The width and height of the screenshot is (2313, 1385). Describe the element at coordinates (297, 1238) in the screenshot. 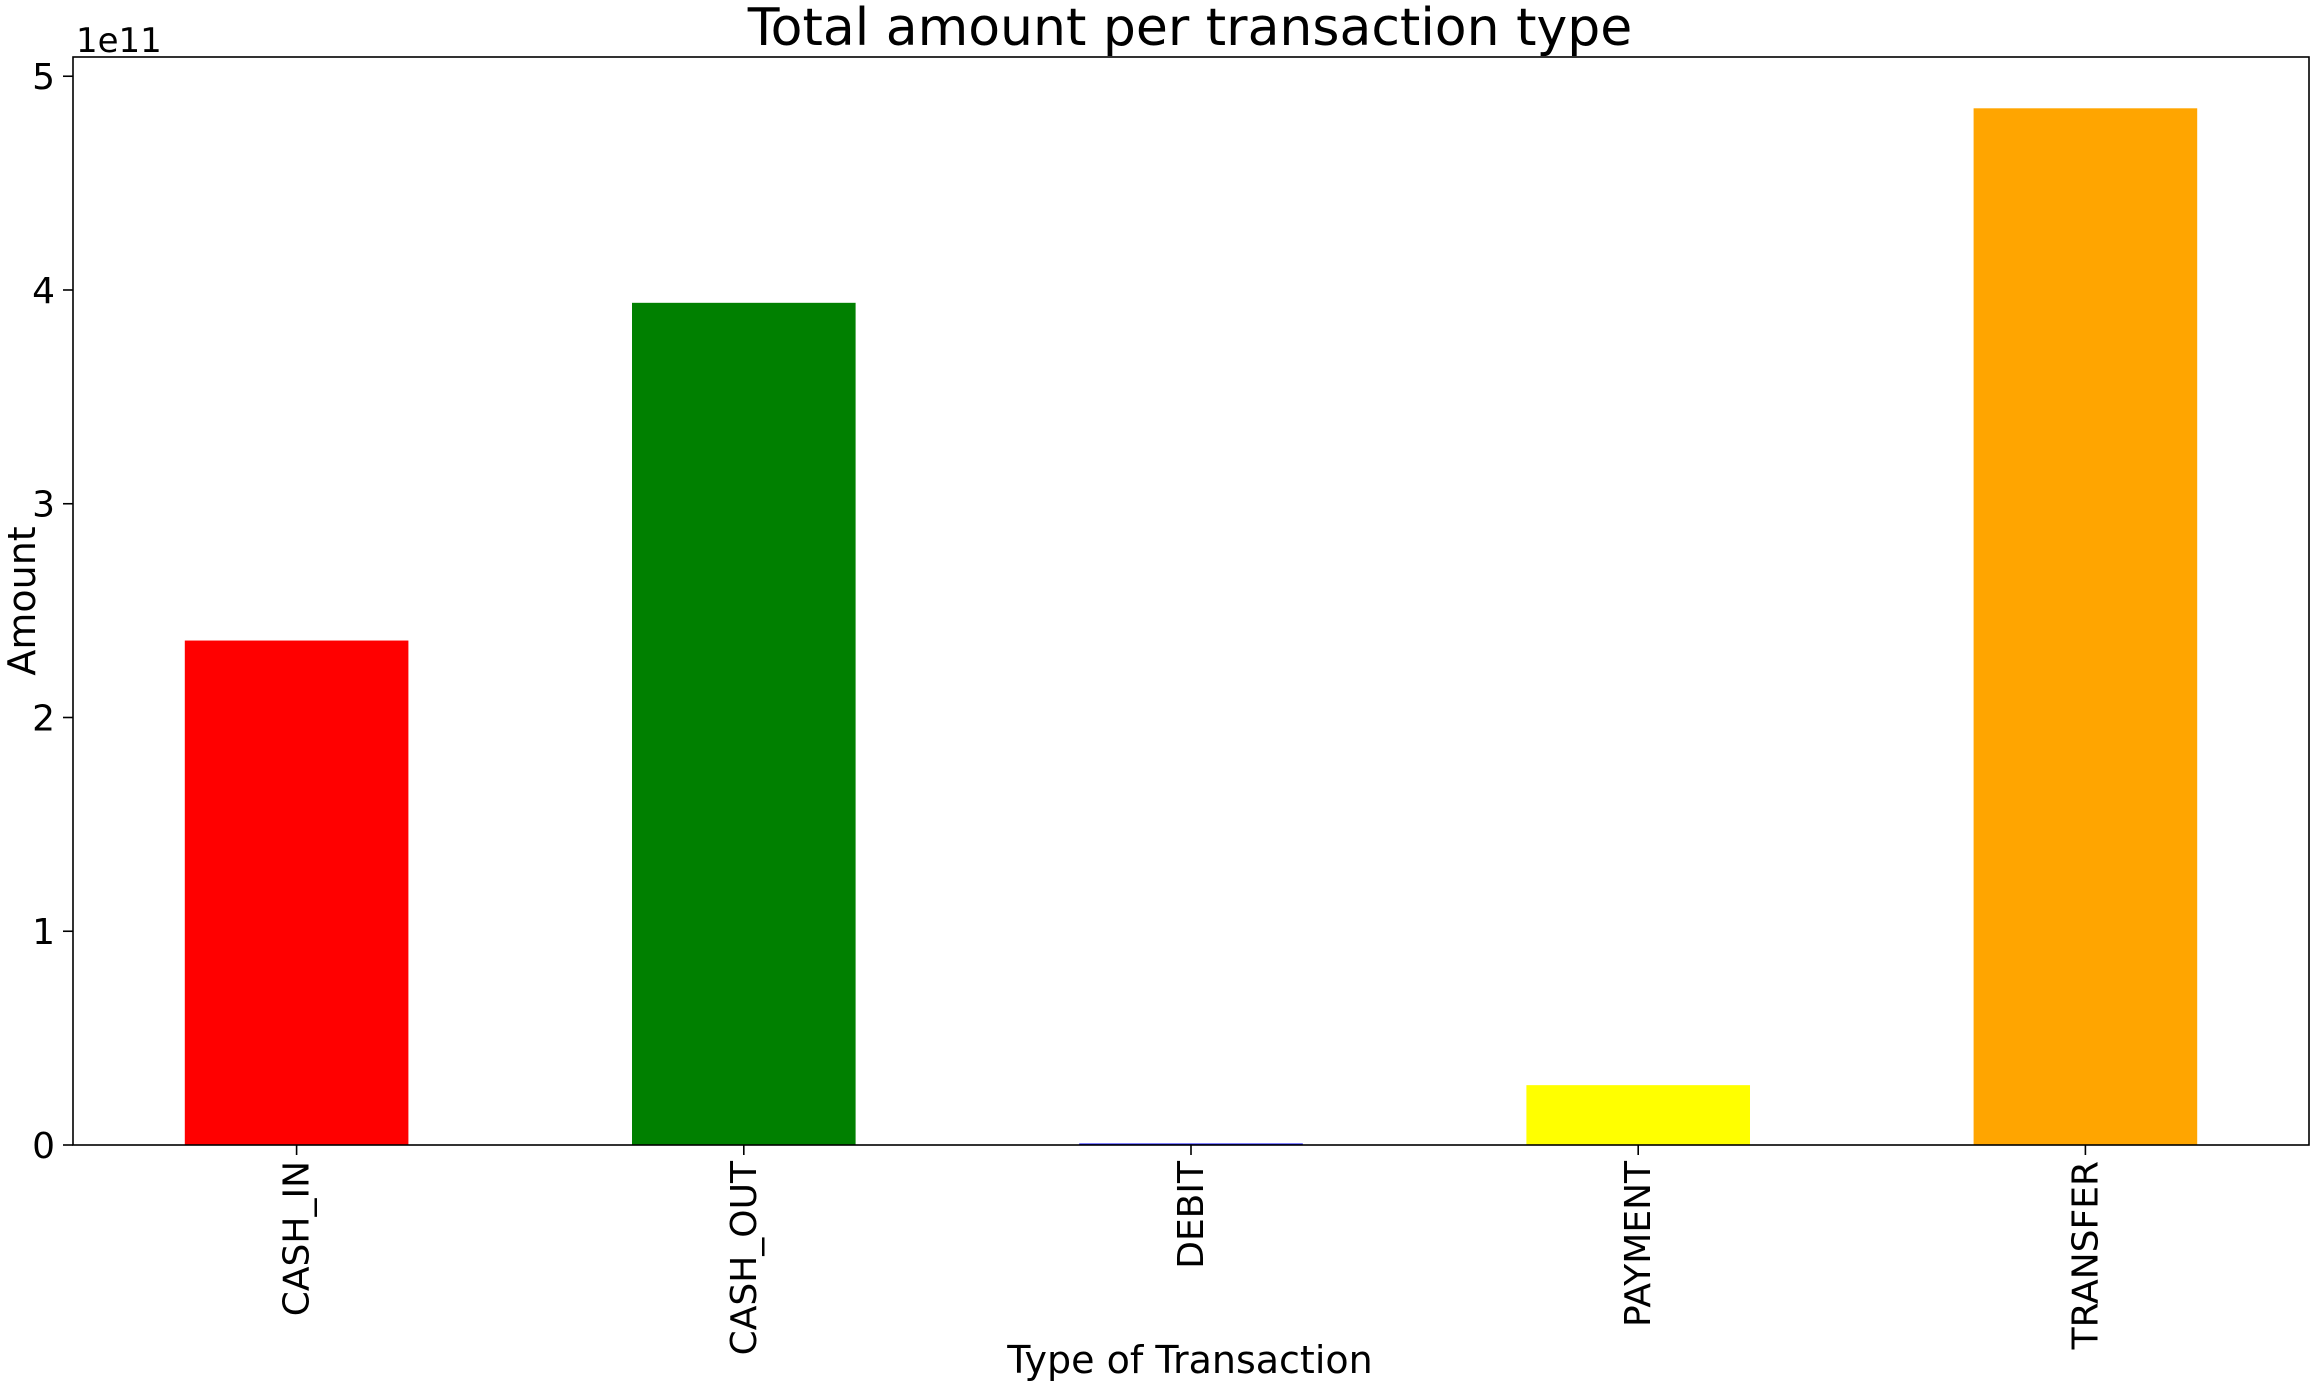

I see `x-tick-label-cash-in: CASH_IN` at that location.